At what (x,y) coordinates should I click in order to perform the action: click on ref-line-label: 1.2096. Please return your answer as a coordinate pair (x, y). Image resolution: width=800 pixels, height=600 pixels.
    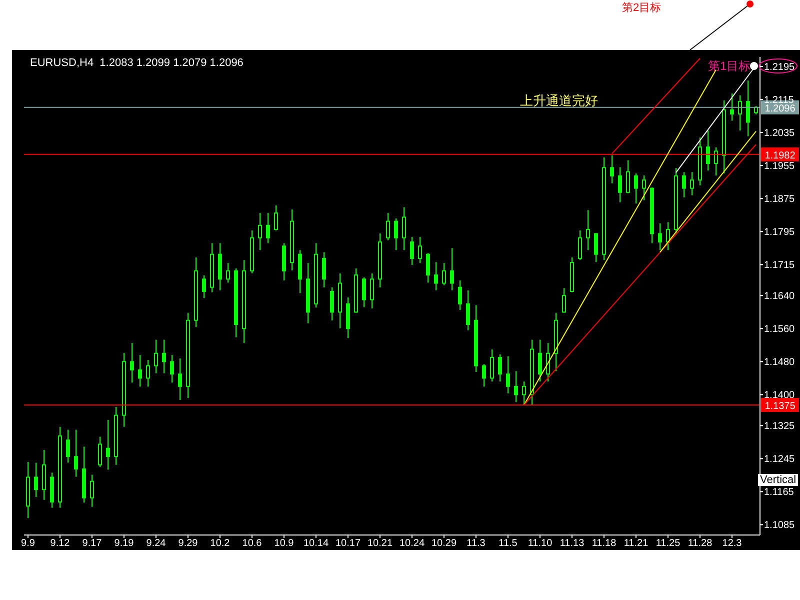
    Looking at the image, I should click on (780, 108).